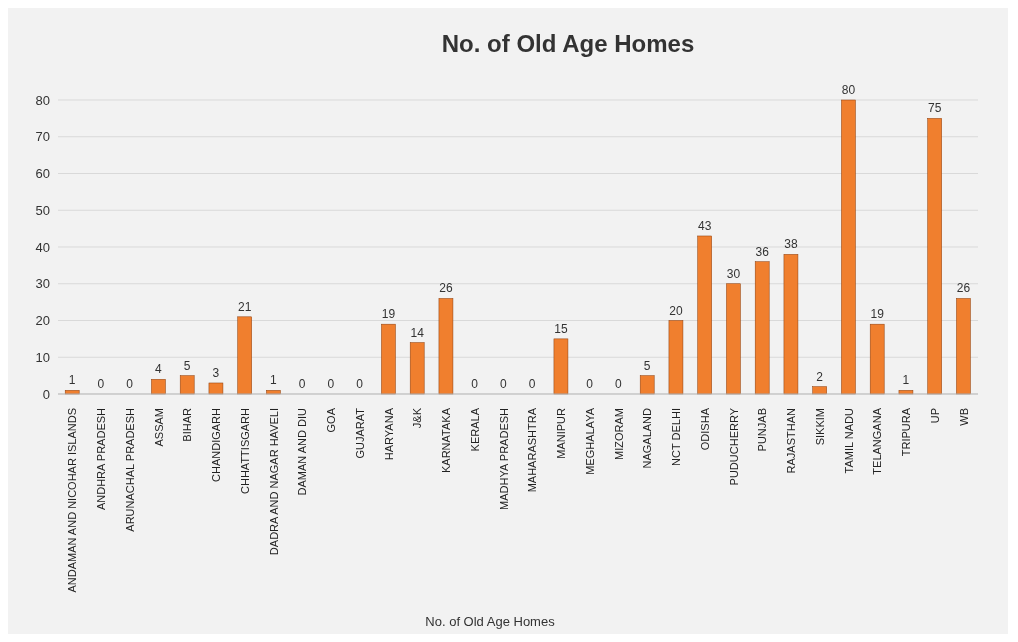  Describe the element at coordinates (963, 417) in the screenshot. I see `x-tick-label: WB` at that location.